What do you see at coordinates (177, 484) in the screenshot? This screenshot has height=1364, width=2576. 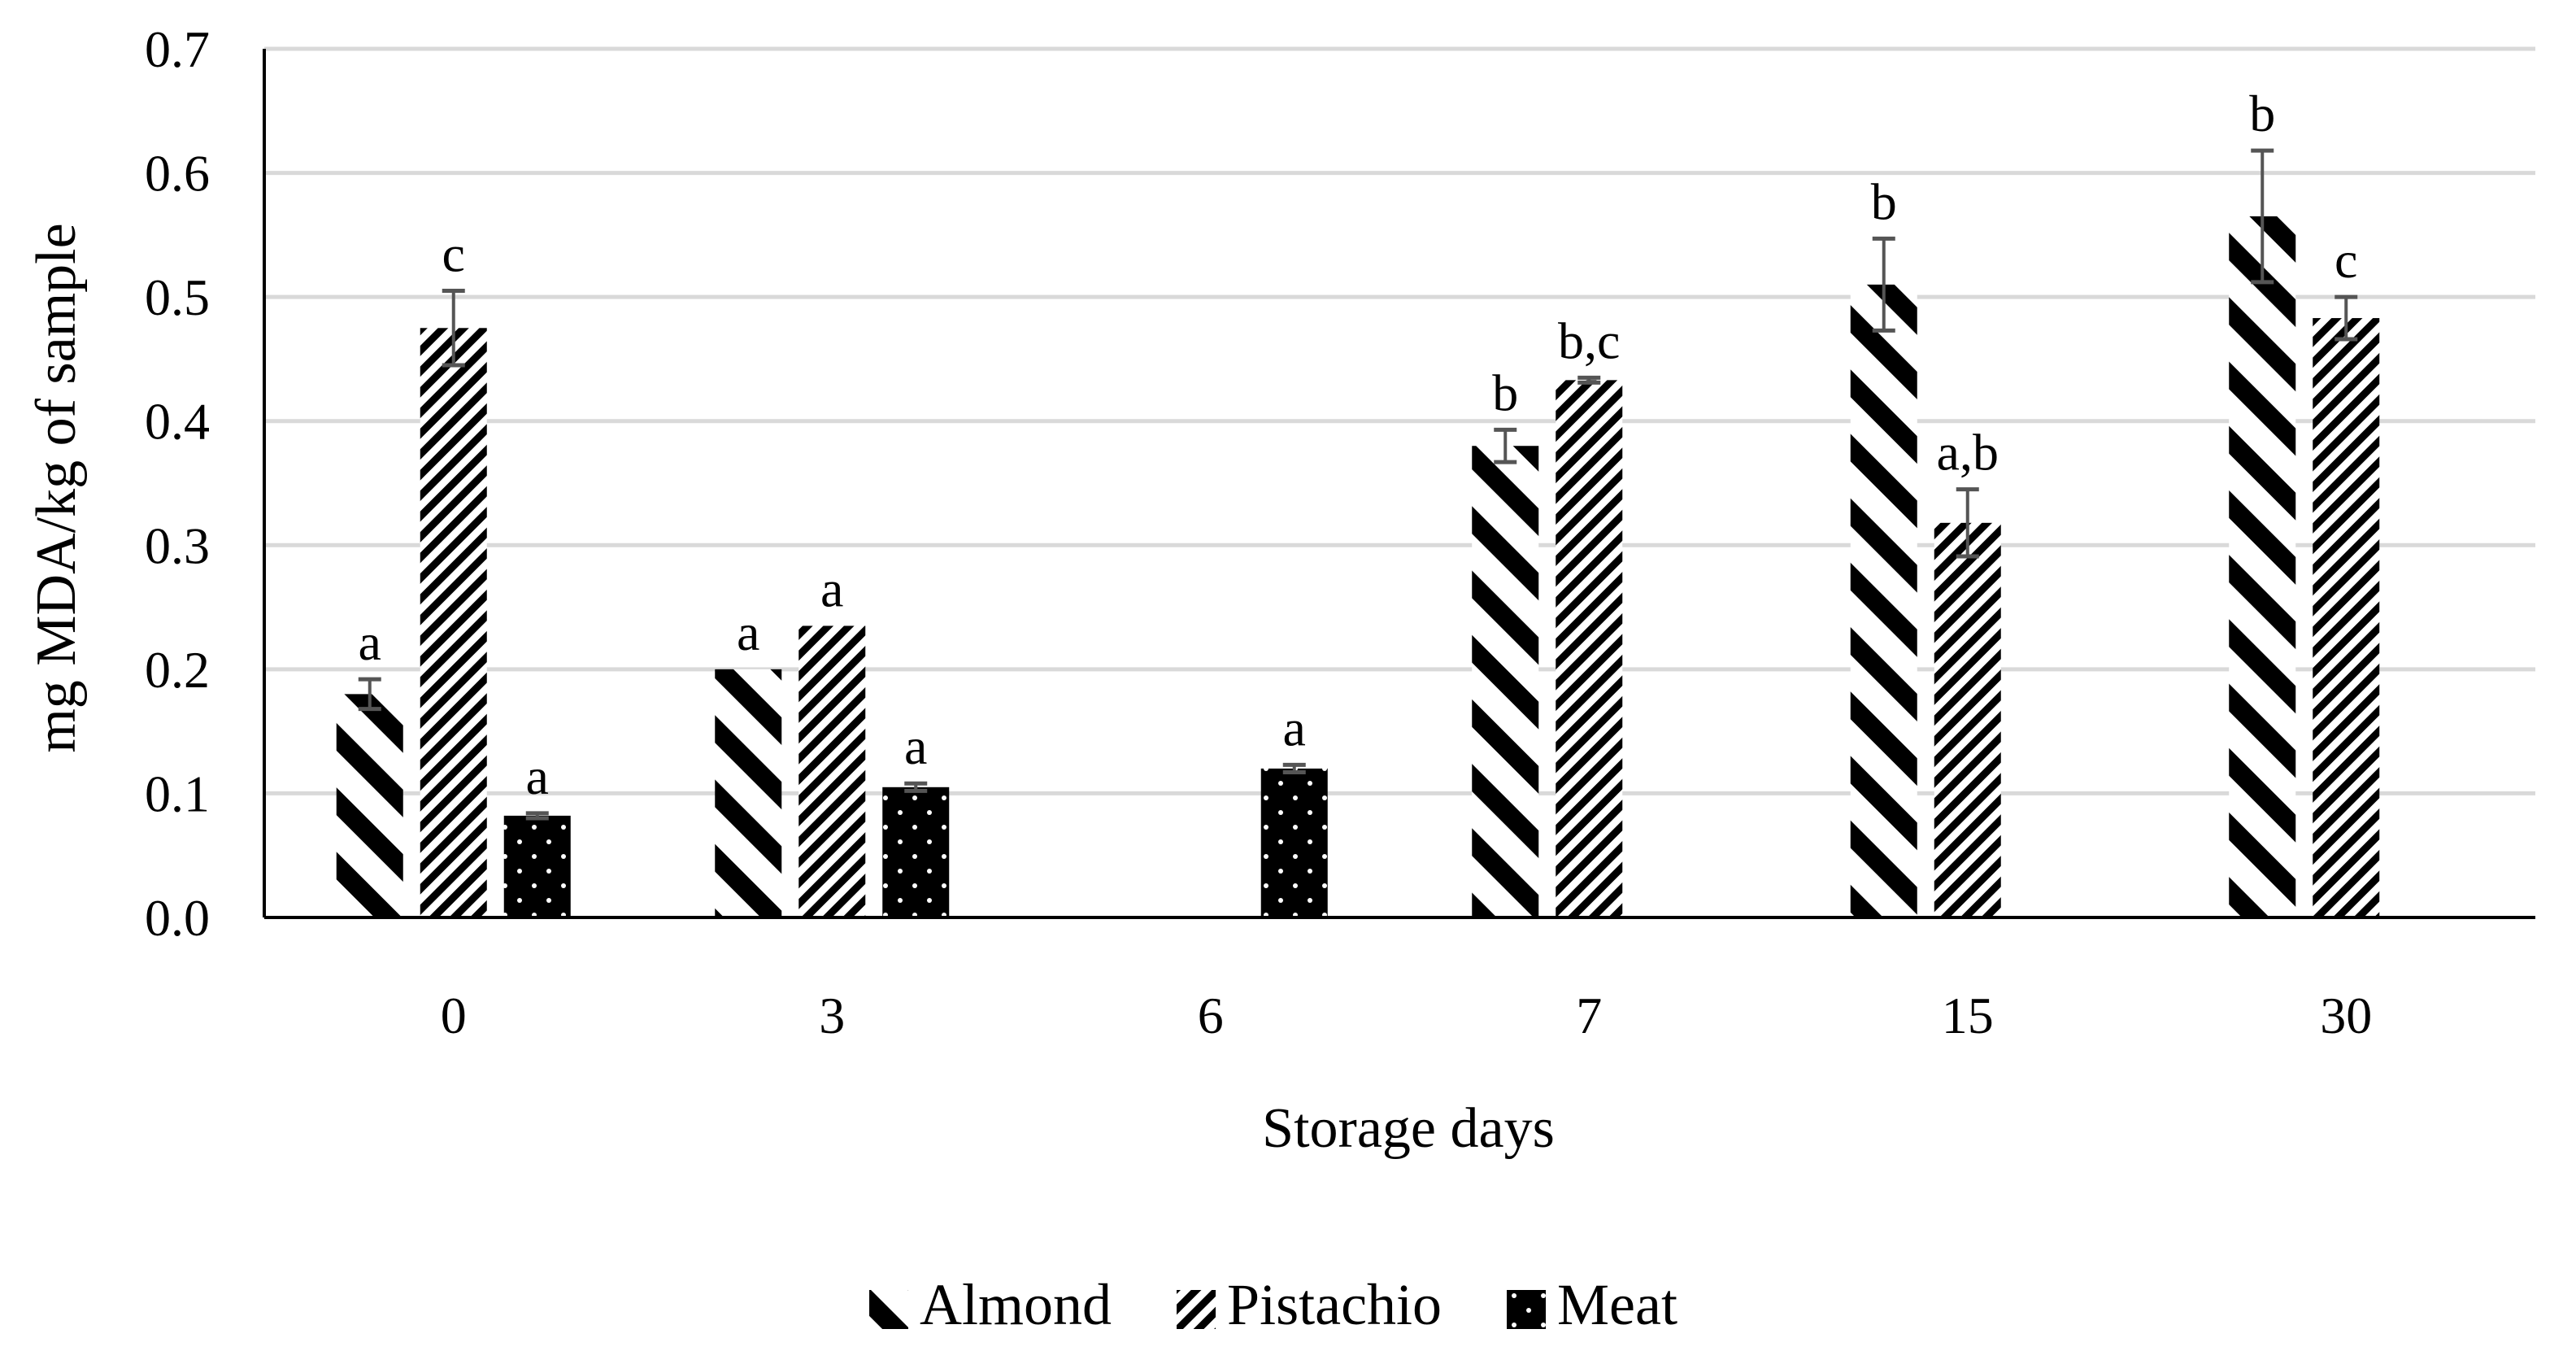 I see `y-axis-ticks: 0.0 0.1 0.2 0.3 0.4 0.5 0.6 0.7` at bounding box center [177, 484].